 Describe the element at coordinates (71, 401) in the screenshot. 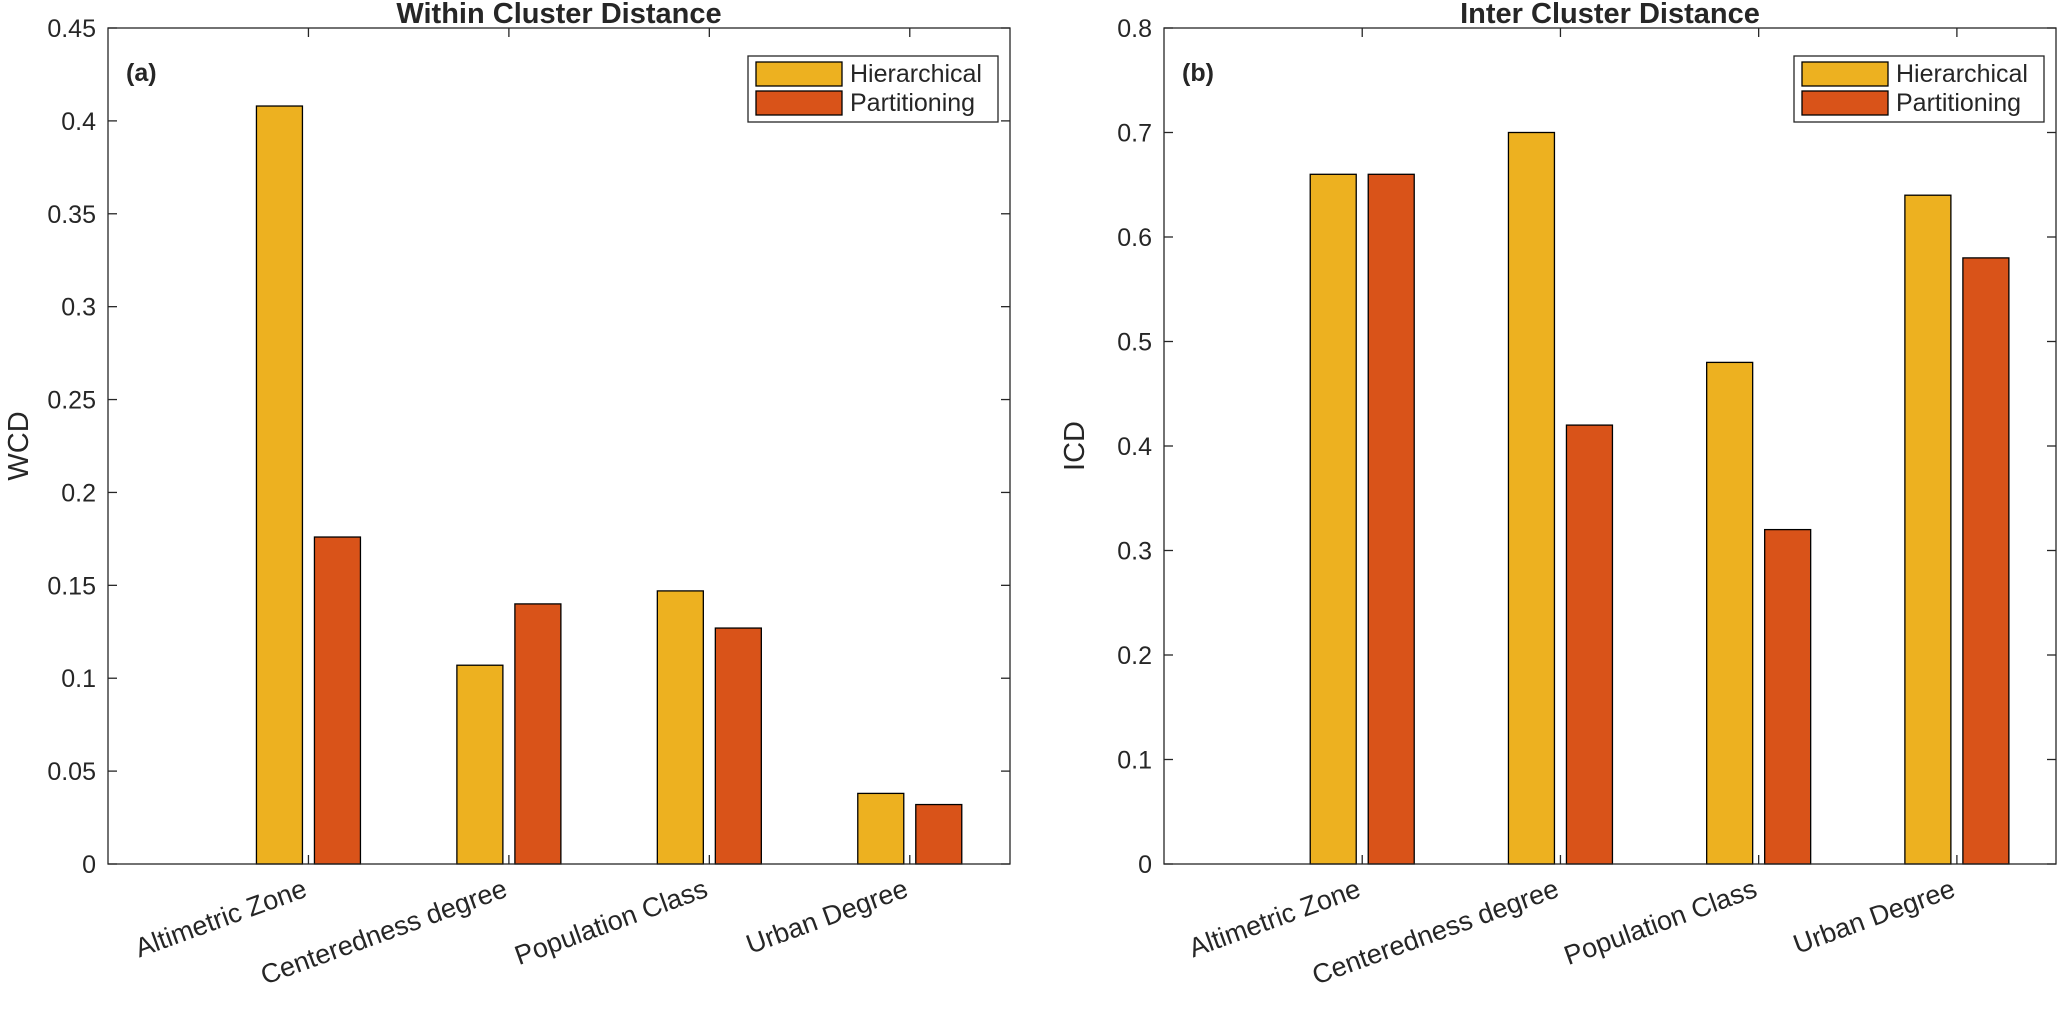

I see `ytick-label: 0.25` at that location.